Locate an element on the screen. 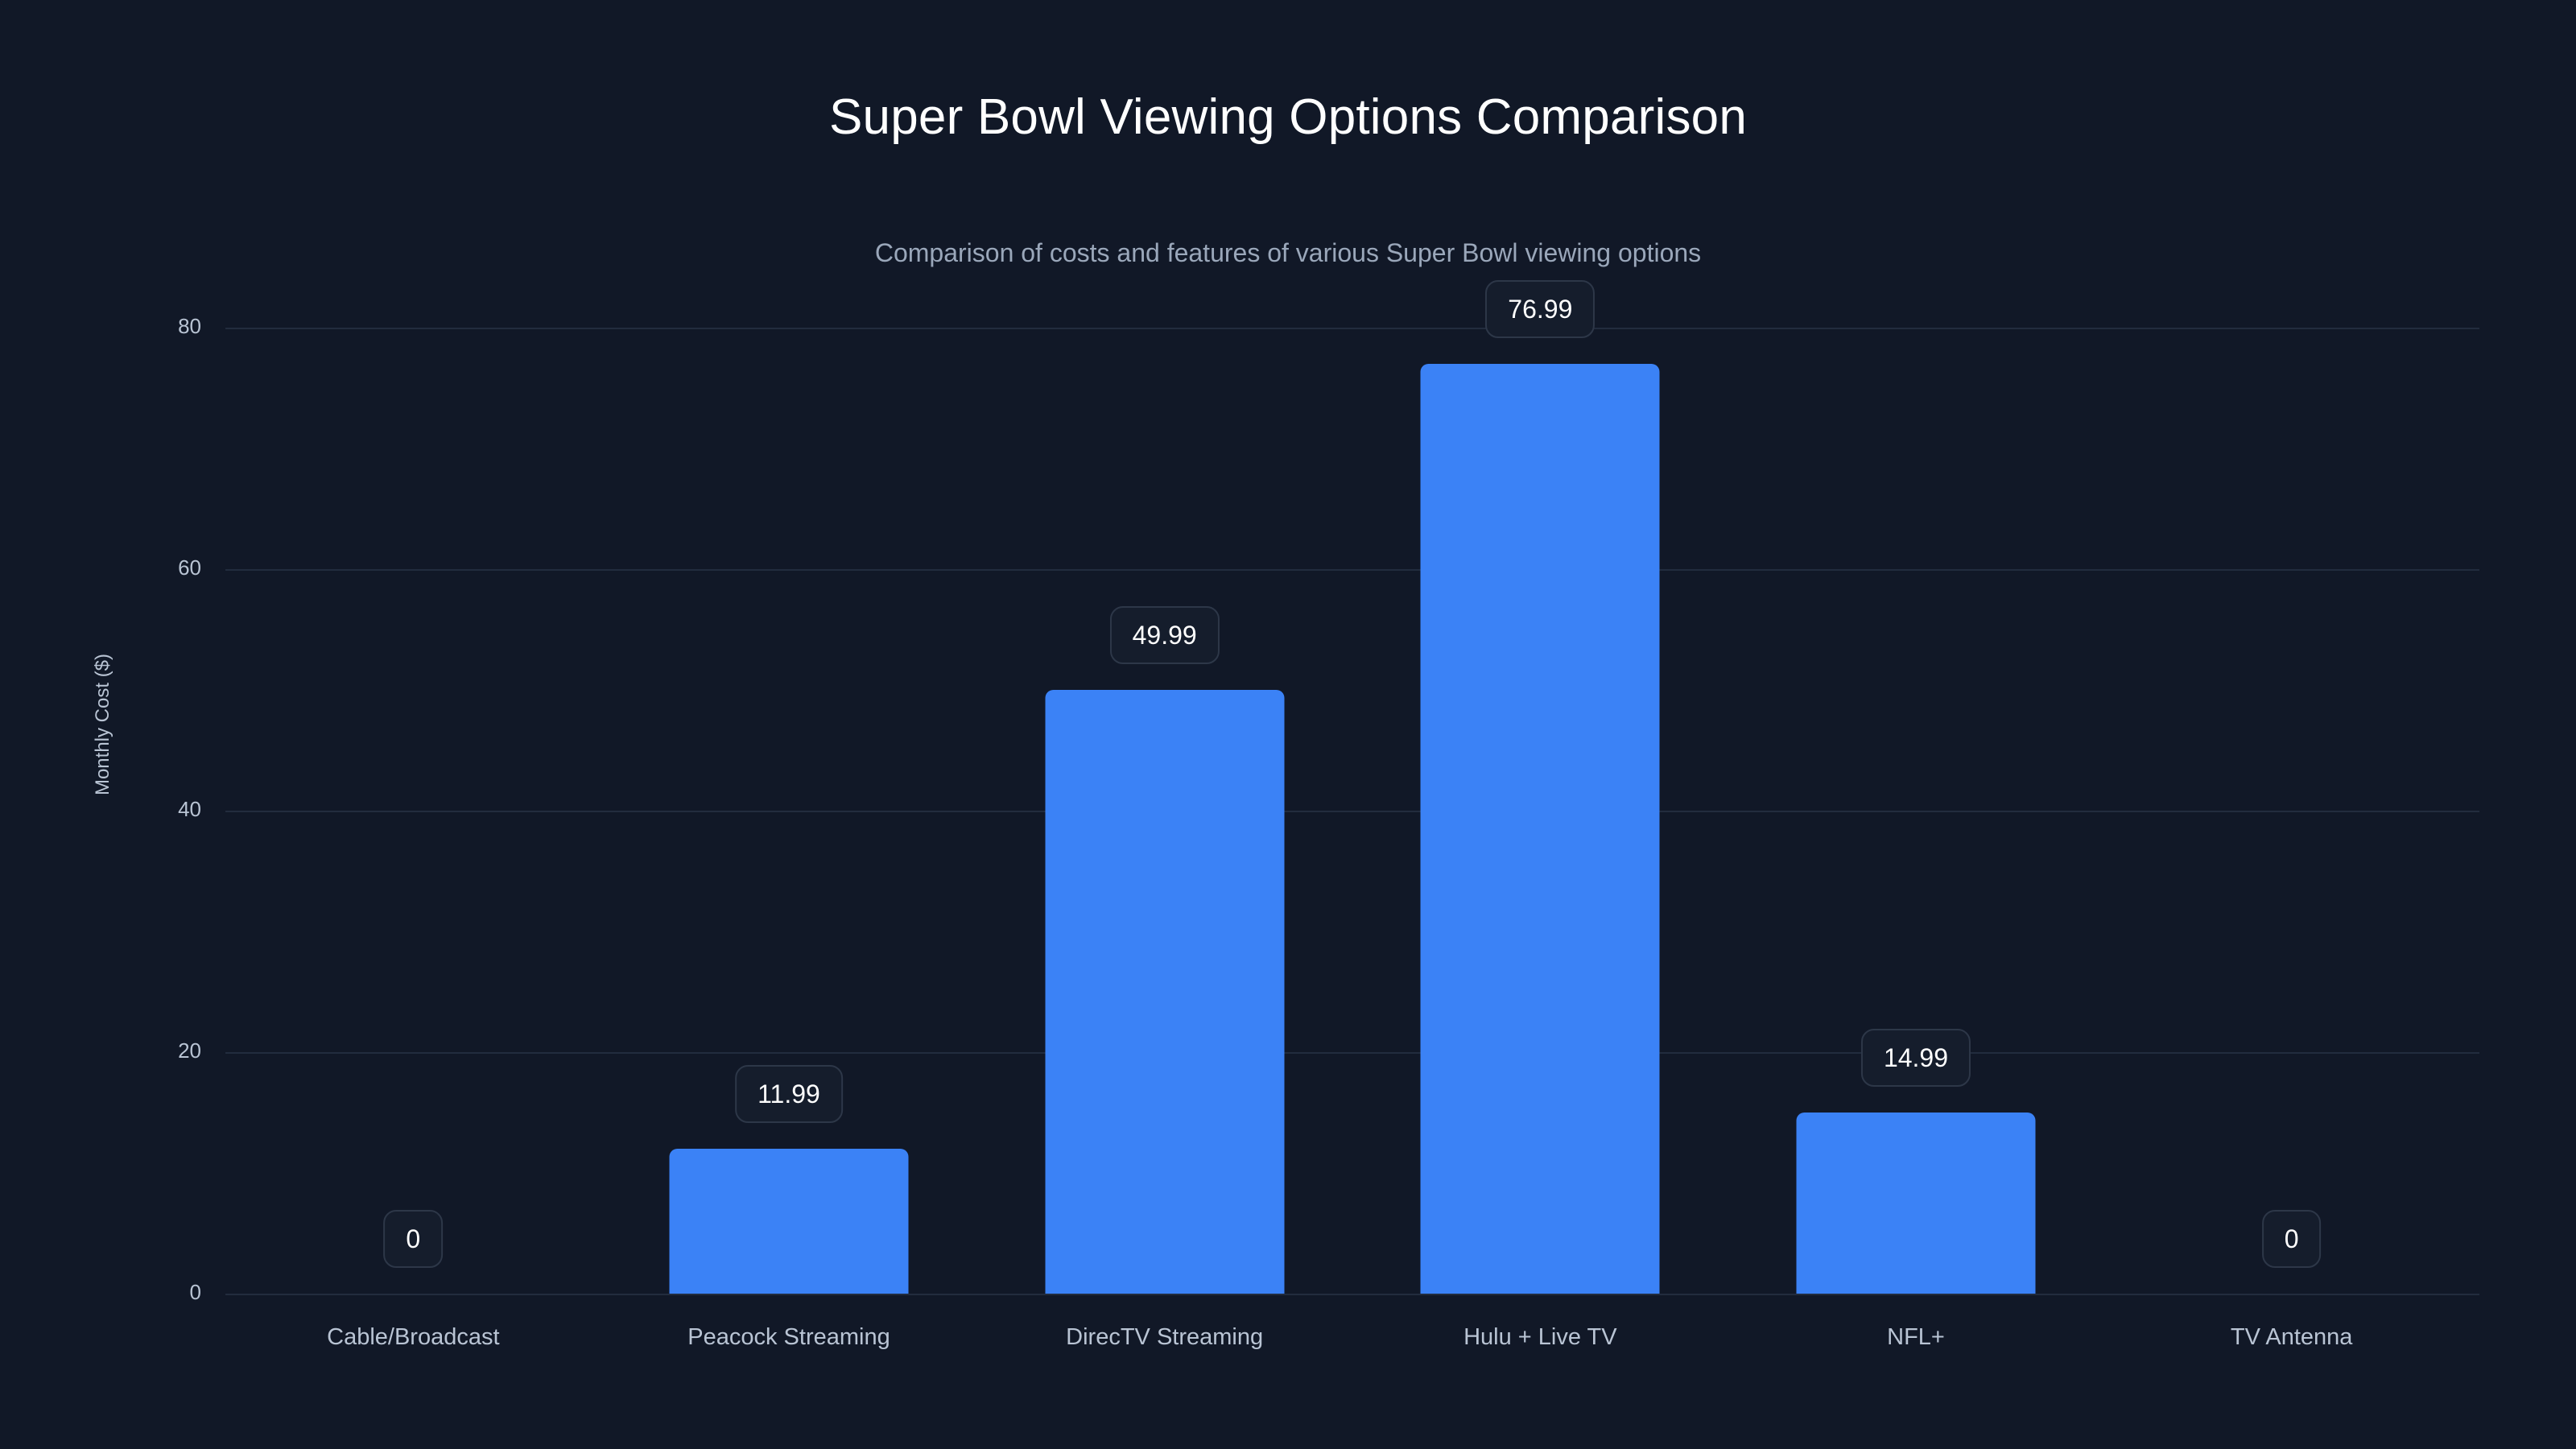 Image resolution: width=2576 pixels, height=1449 pixels. bar-group: 11.99 is located at coordinates (789, 811).